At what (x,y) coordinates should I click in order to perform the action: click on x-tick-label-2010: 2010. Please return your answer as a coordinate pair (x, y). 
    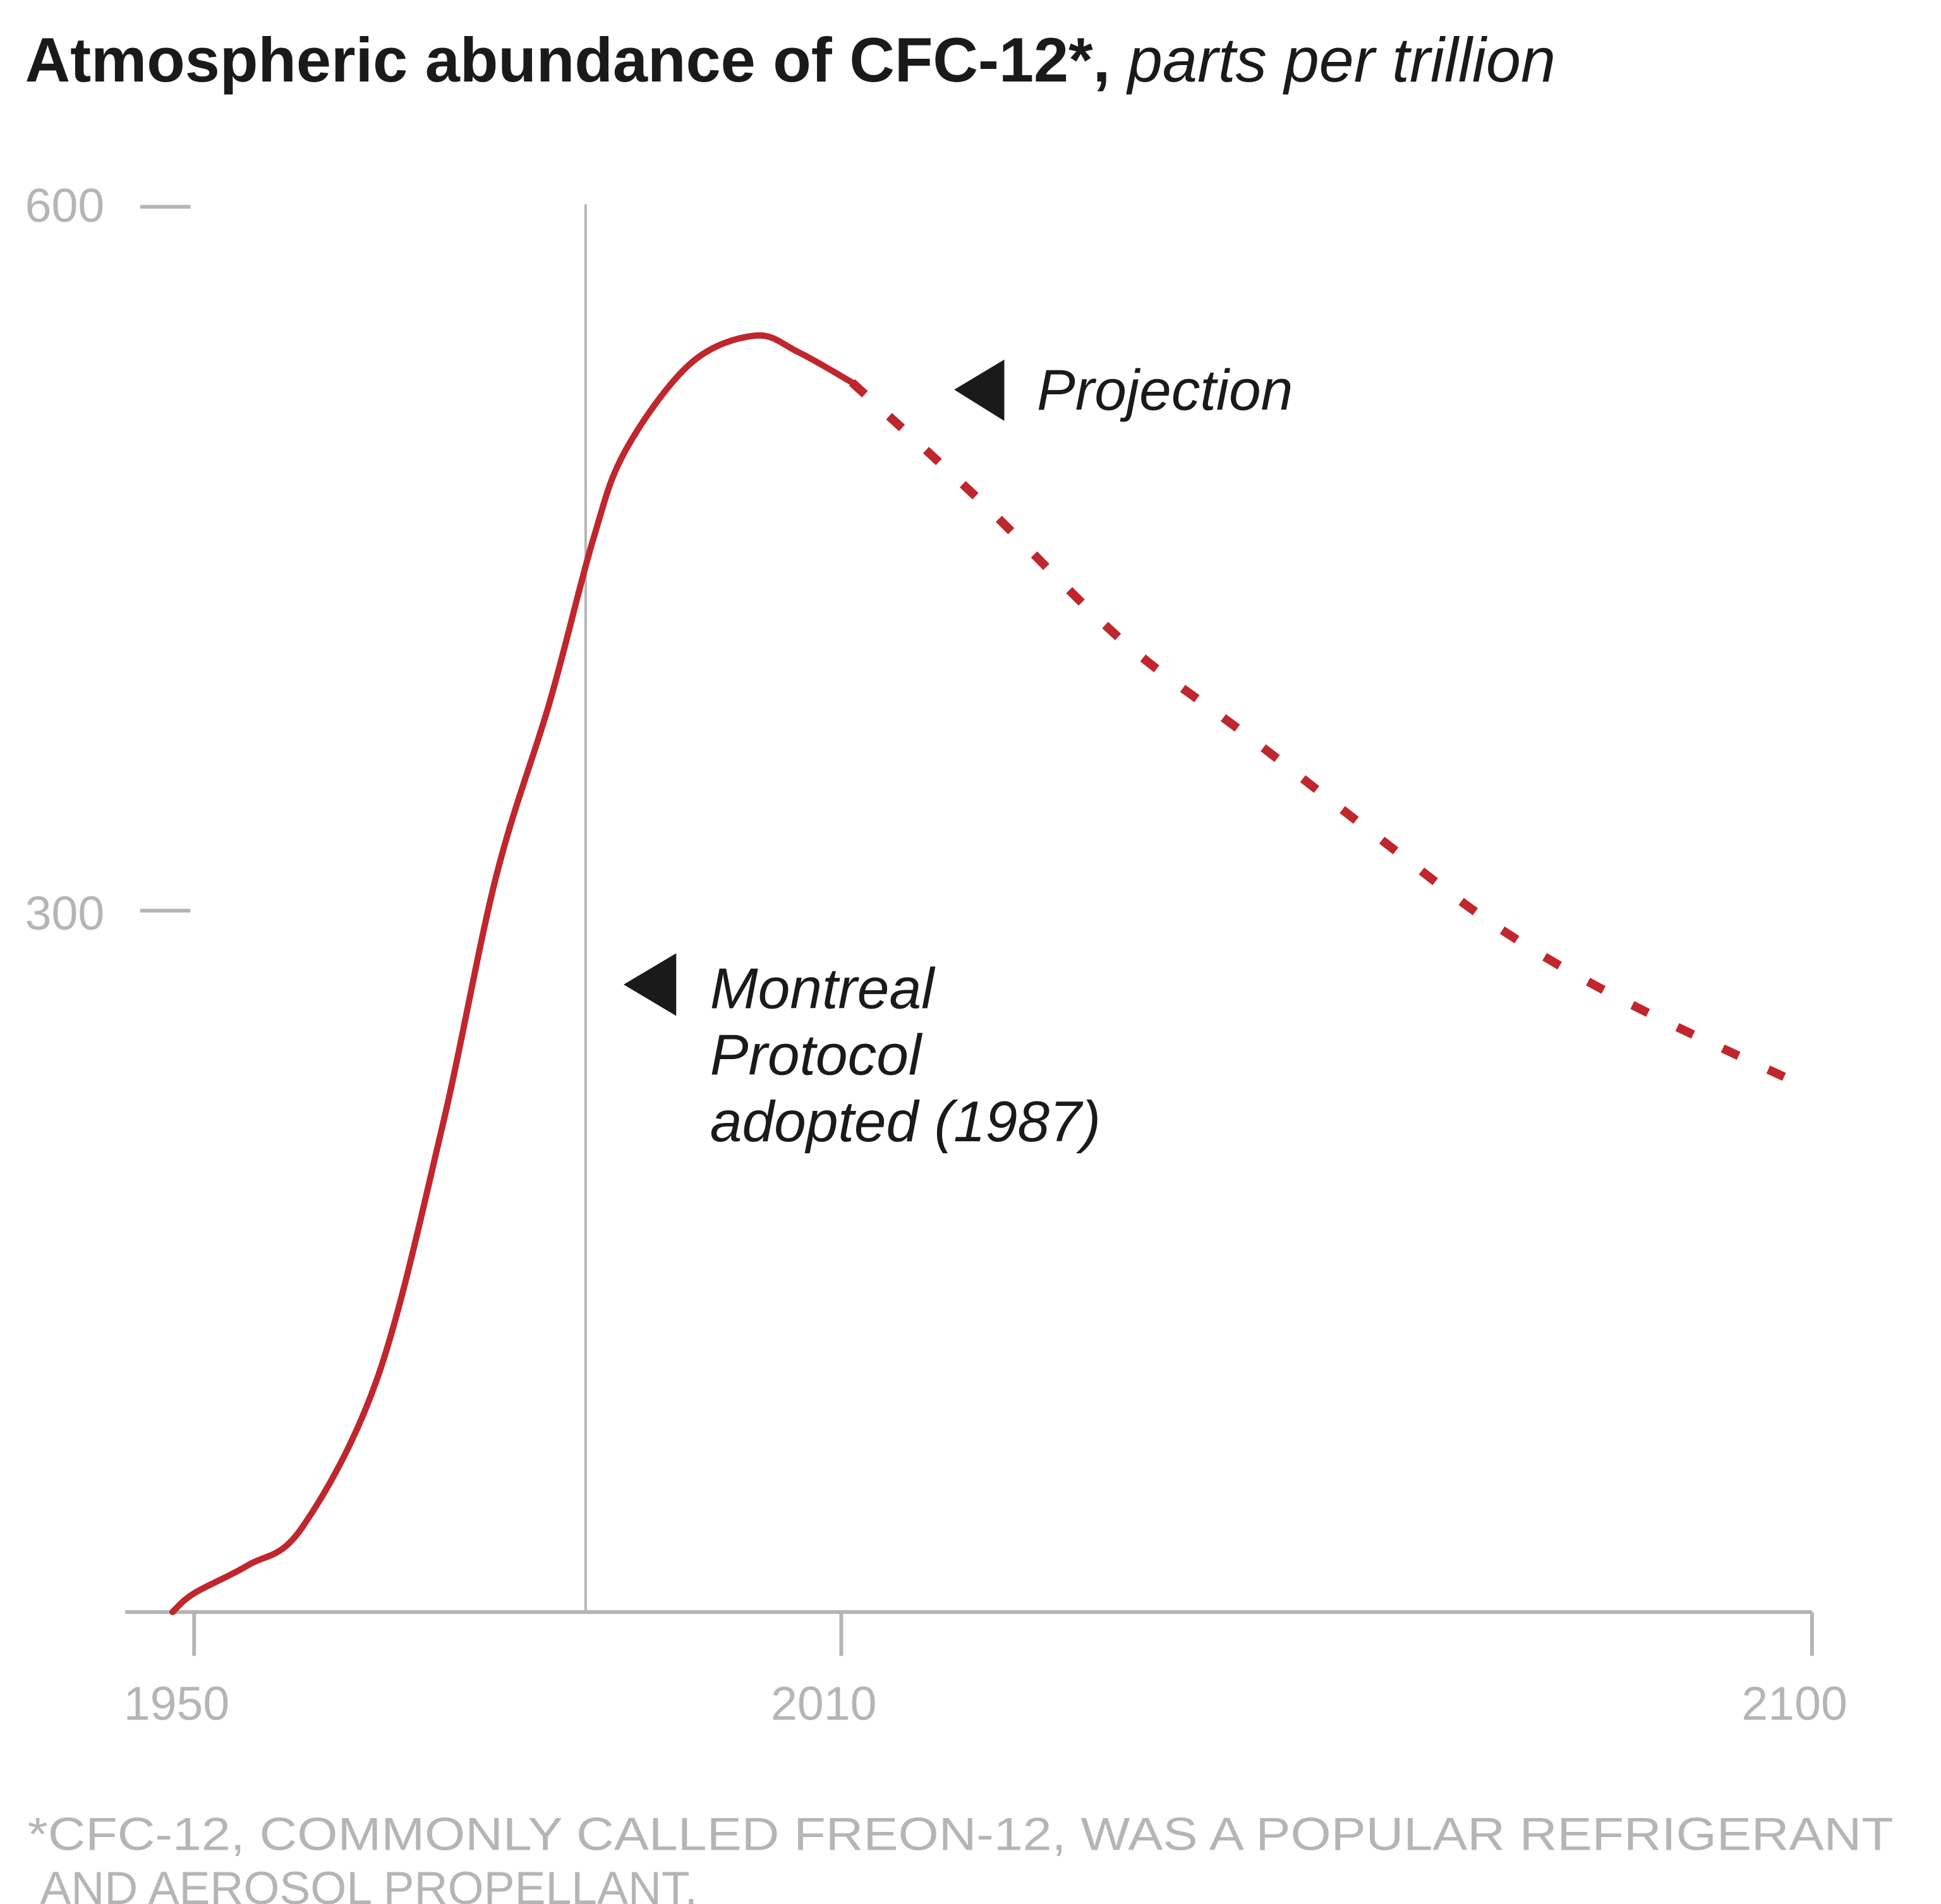
    Looking at the image, I should click on (824, 1703).